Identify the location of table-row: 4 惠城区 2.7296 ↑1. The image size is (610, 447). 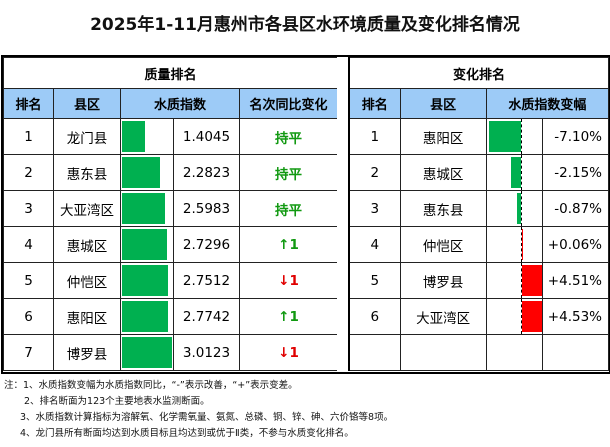
(171, 244).